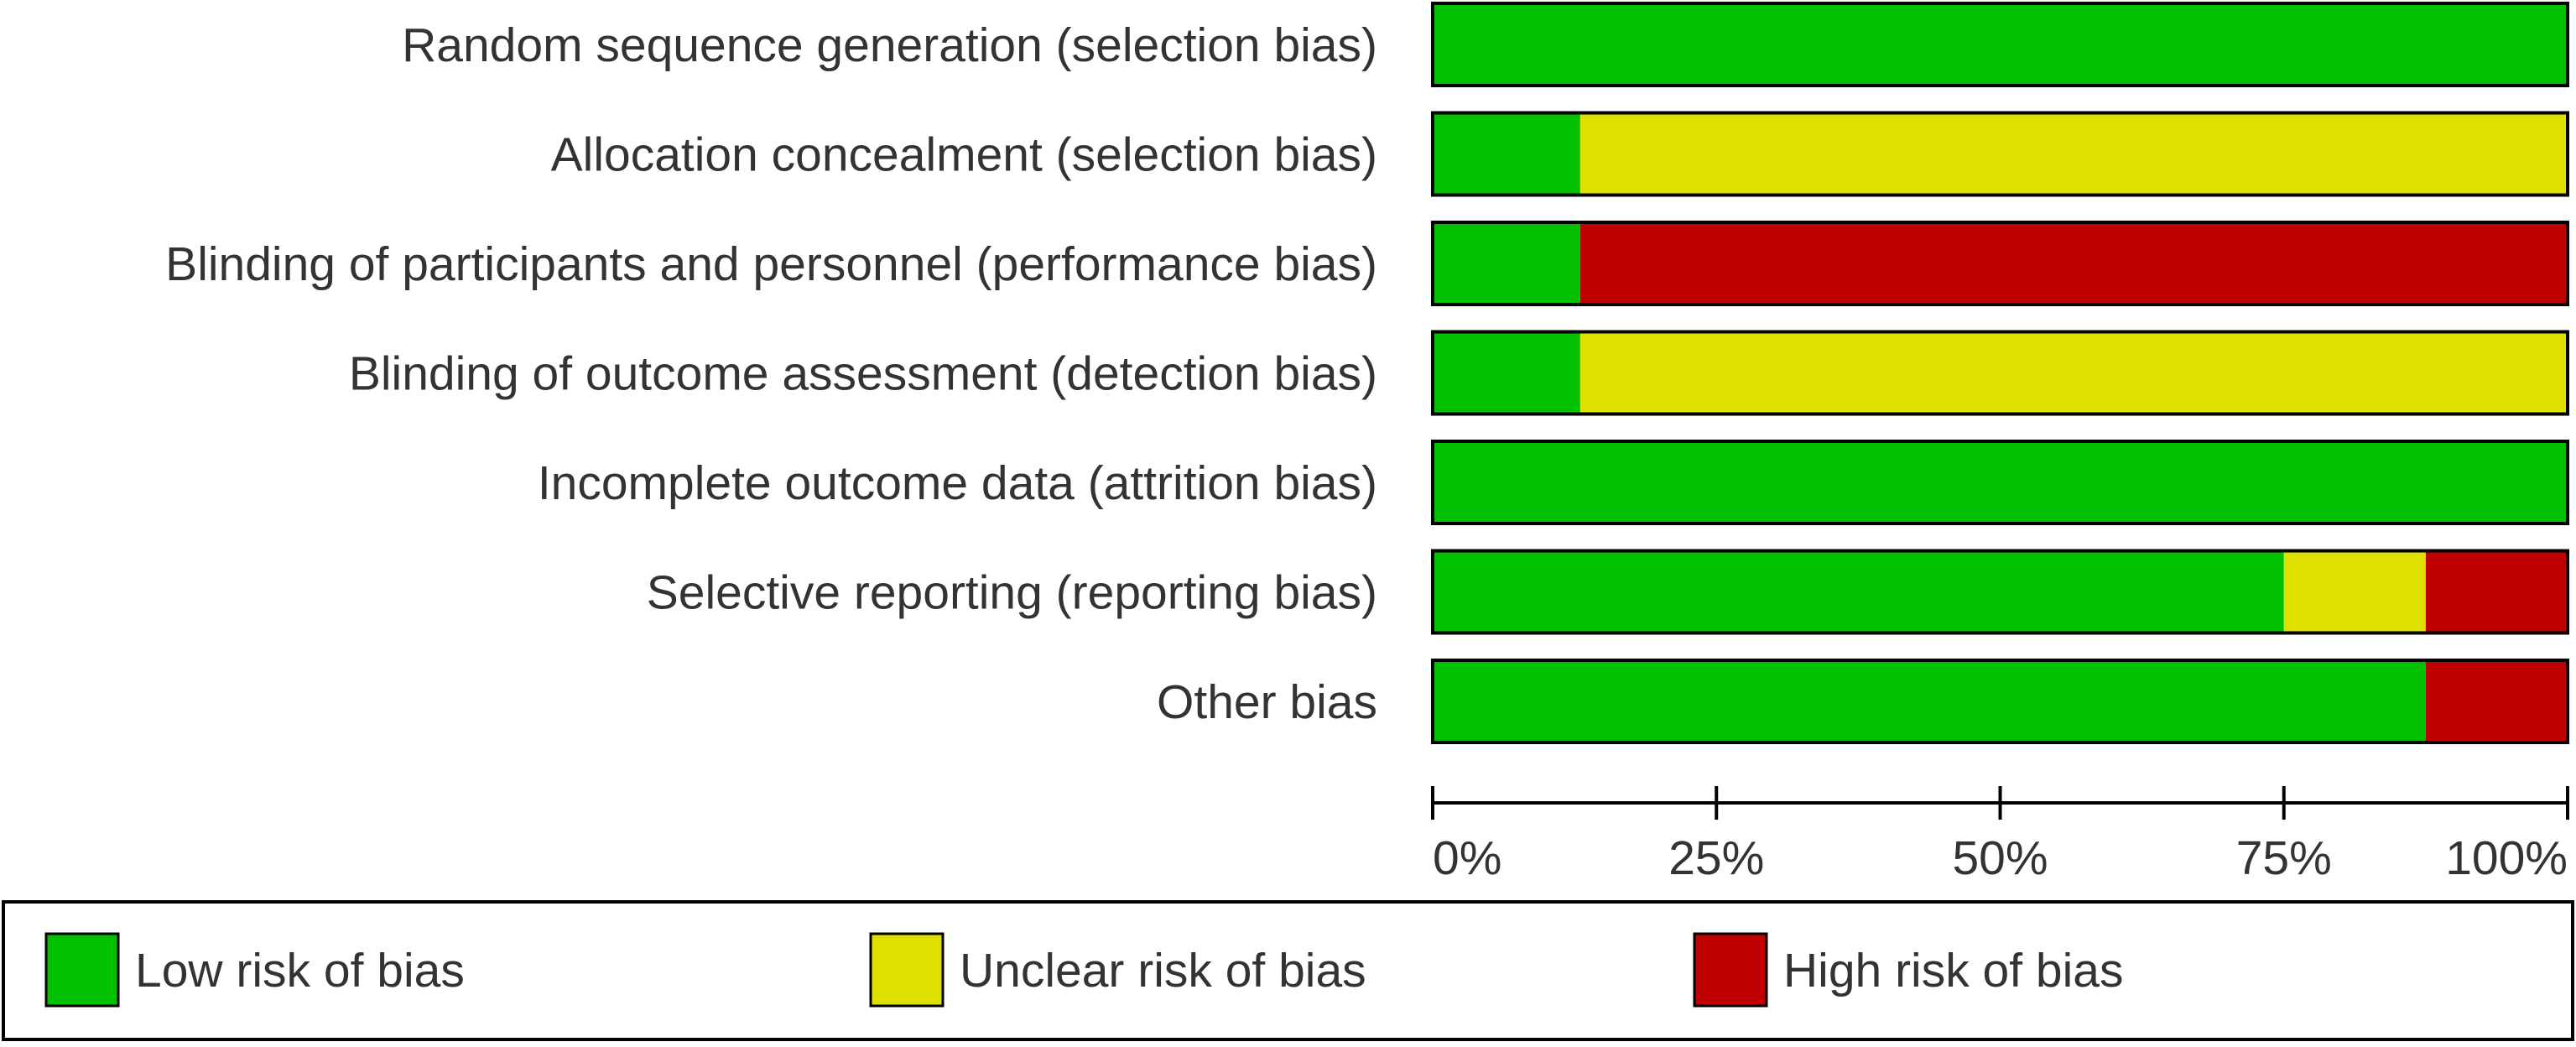  I want to click on legend-swatch-low-risk-of-bias, so click(82, 970).